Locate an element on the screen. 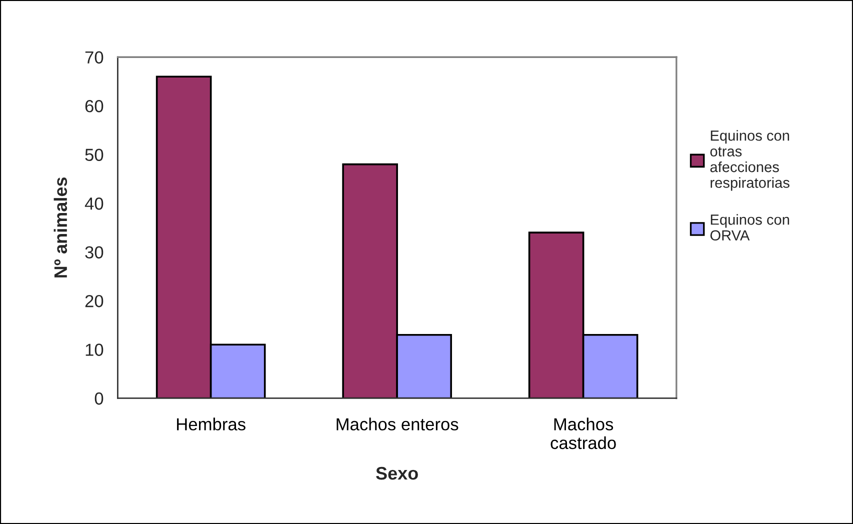 The width and height of the screenshot is (853, 524). y-tick-label: 0 is located at coordinates (99, 398).